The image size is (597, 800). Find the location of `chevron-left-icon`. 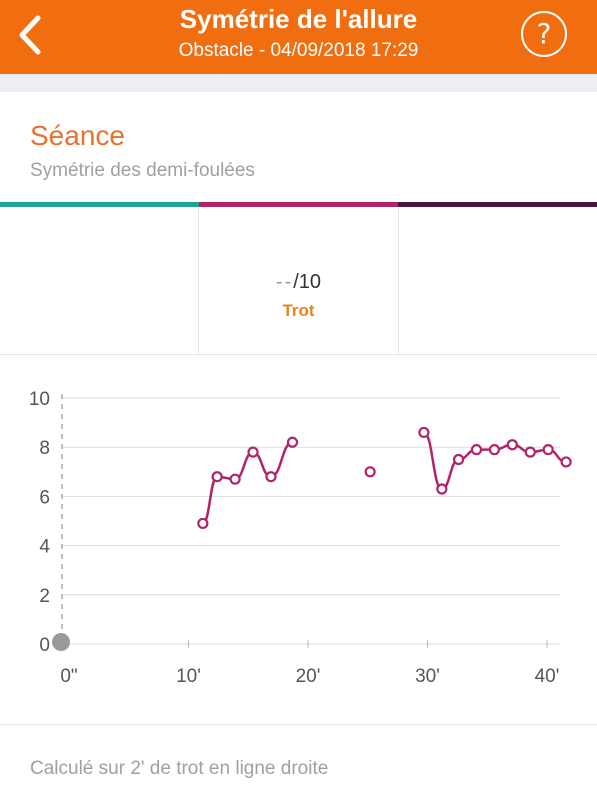

chevron-left-icon is located at coordinates (30, 35).